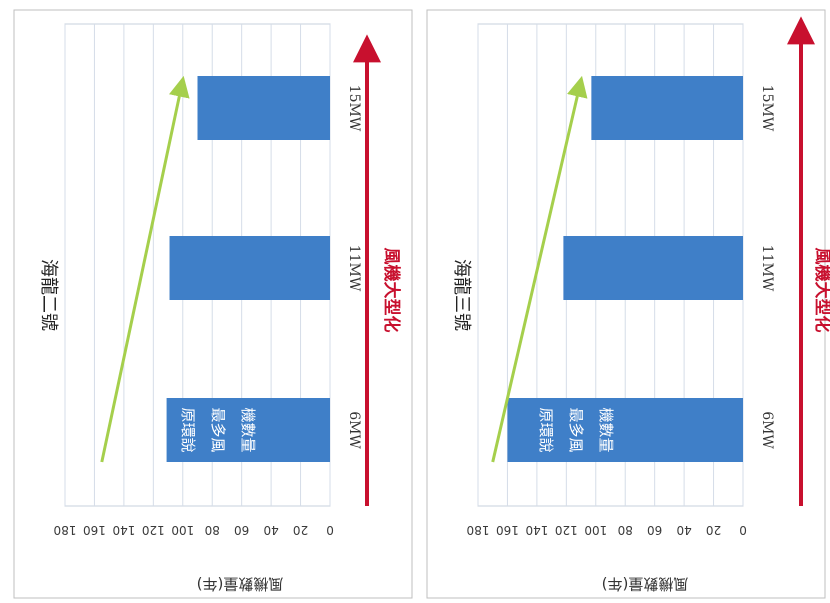  What do you see at coordinates (461, 295) in the screenshot?
I see `chart-title: 海龍三號` at bounding box center [461, 295].